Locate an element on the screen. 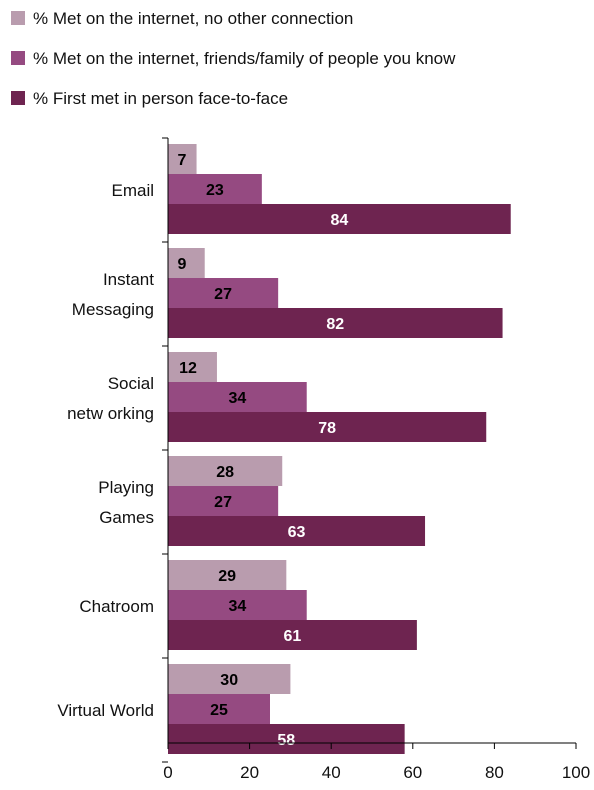 Image resolution: width=594 pixels, height=790 pixels. value-label-4-3: 63 is located at coordinates (297, 532).